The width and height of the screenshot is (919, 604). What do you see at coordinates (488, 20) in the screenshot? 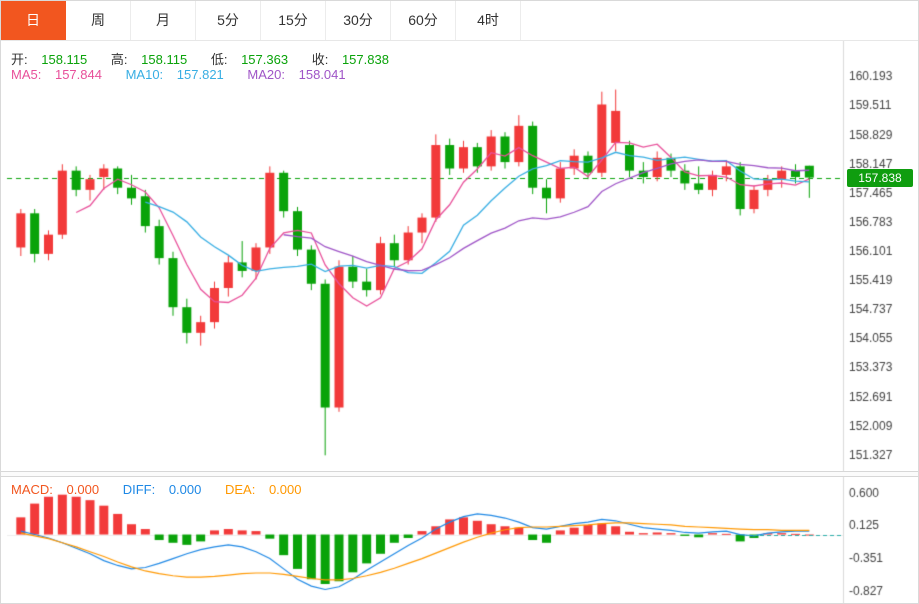
I see `timeframe-tab-4hour: 4时` at bounding box center [488, 20].